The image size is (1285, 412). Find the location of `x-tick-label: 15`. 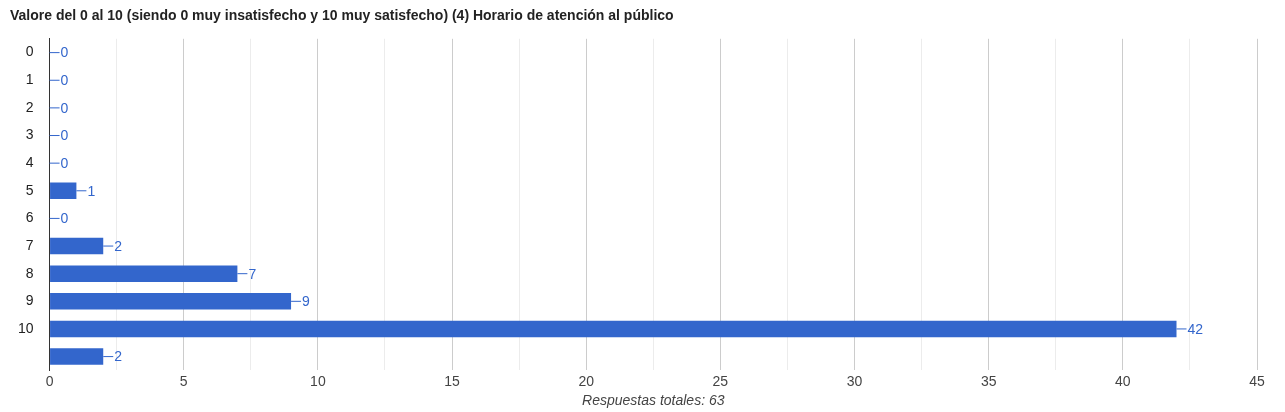

x-tick-label: 15 is located at coordinates (452, 380).